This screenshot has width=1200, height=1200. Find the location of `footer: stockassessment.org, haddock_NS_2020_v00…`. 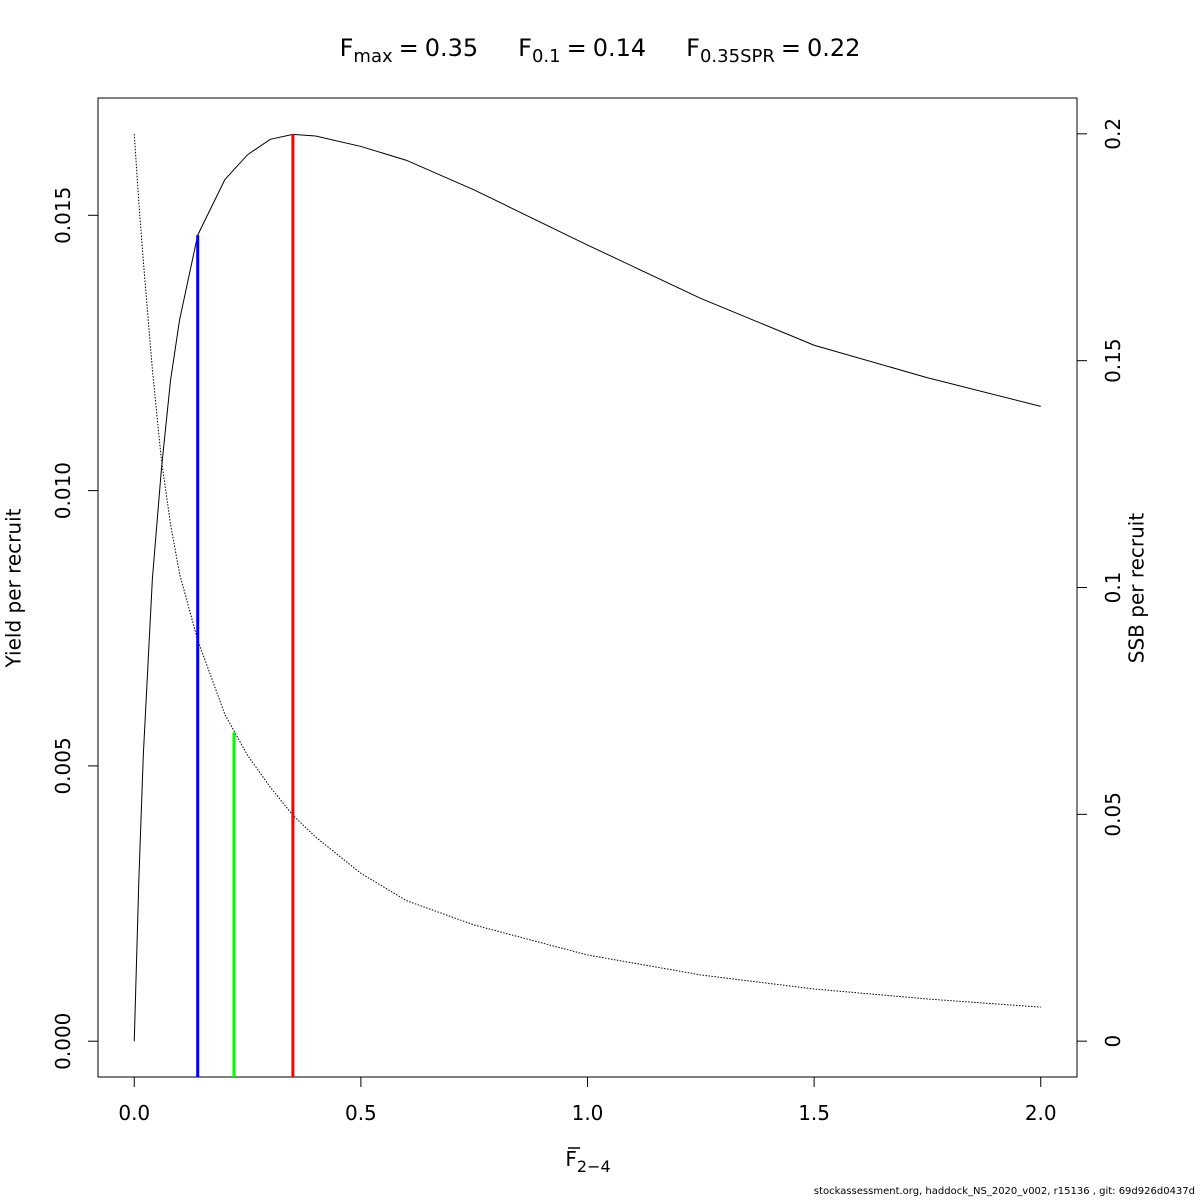

footer: stockassessment.org, haddock_NS_2020_v00… is located at coordinates (1004, 1191).